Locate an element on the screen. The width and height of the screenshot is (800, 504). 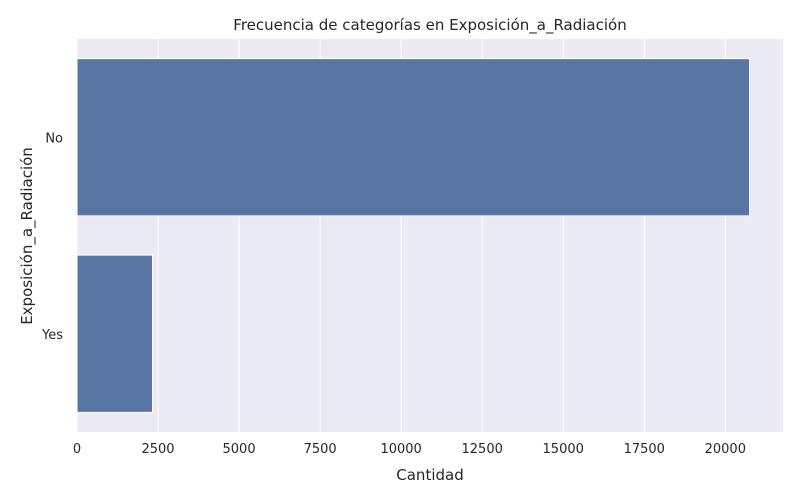
x-tick-label: 20000 is located at coordinates (725, 449).